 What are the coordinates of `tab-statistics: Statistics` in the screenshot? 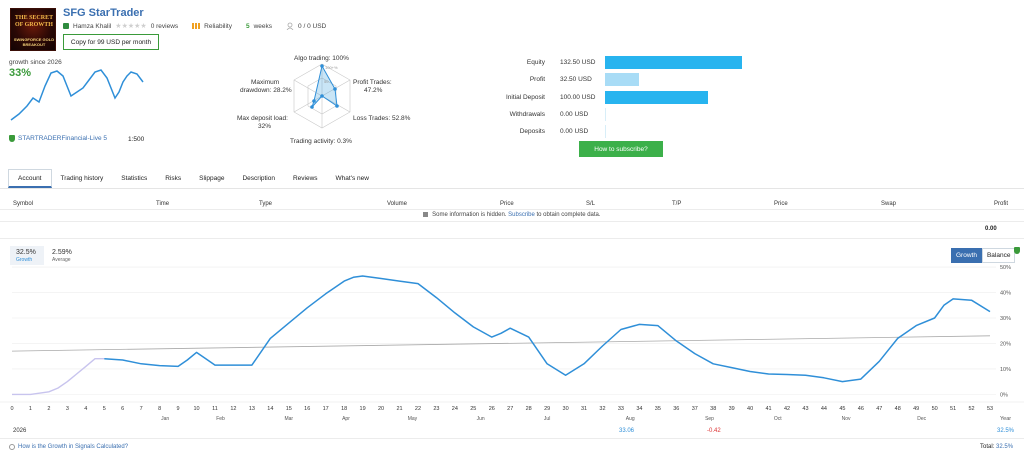 It's located at (134, 178).